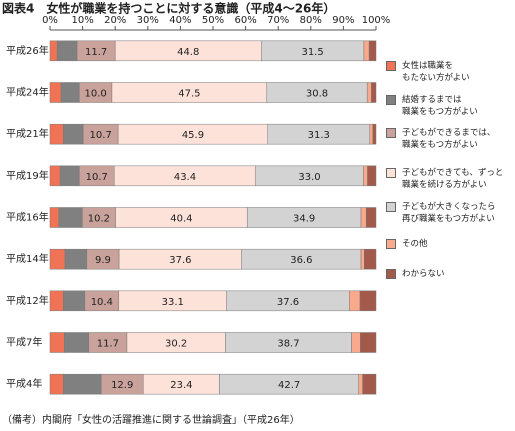  What do you see at coordinates (180, 20) in the screenshot?
I see `x-tick-label: 40%` at bounding box center [180, 20].